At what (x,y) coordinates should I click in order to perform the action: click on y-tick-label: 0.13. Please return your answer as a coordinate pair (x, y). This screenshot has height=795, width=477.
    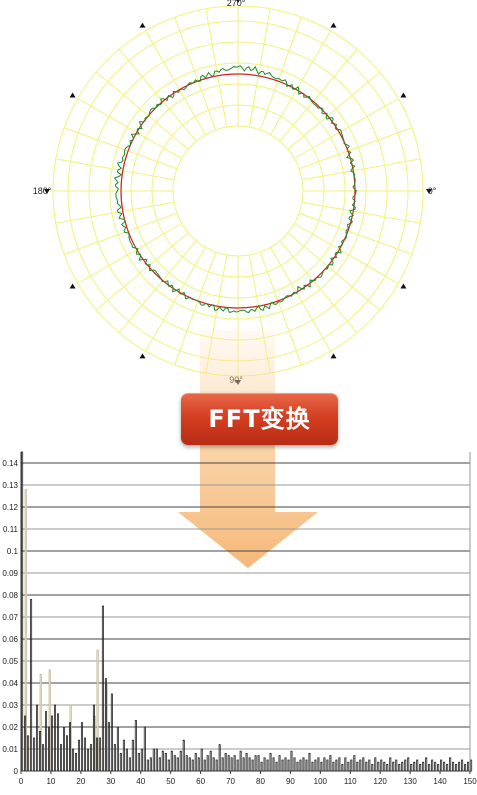
    Looking at the image, I should click on (10, 485).